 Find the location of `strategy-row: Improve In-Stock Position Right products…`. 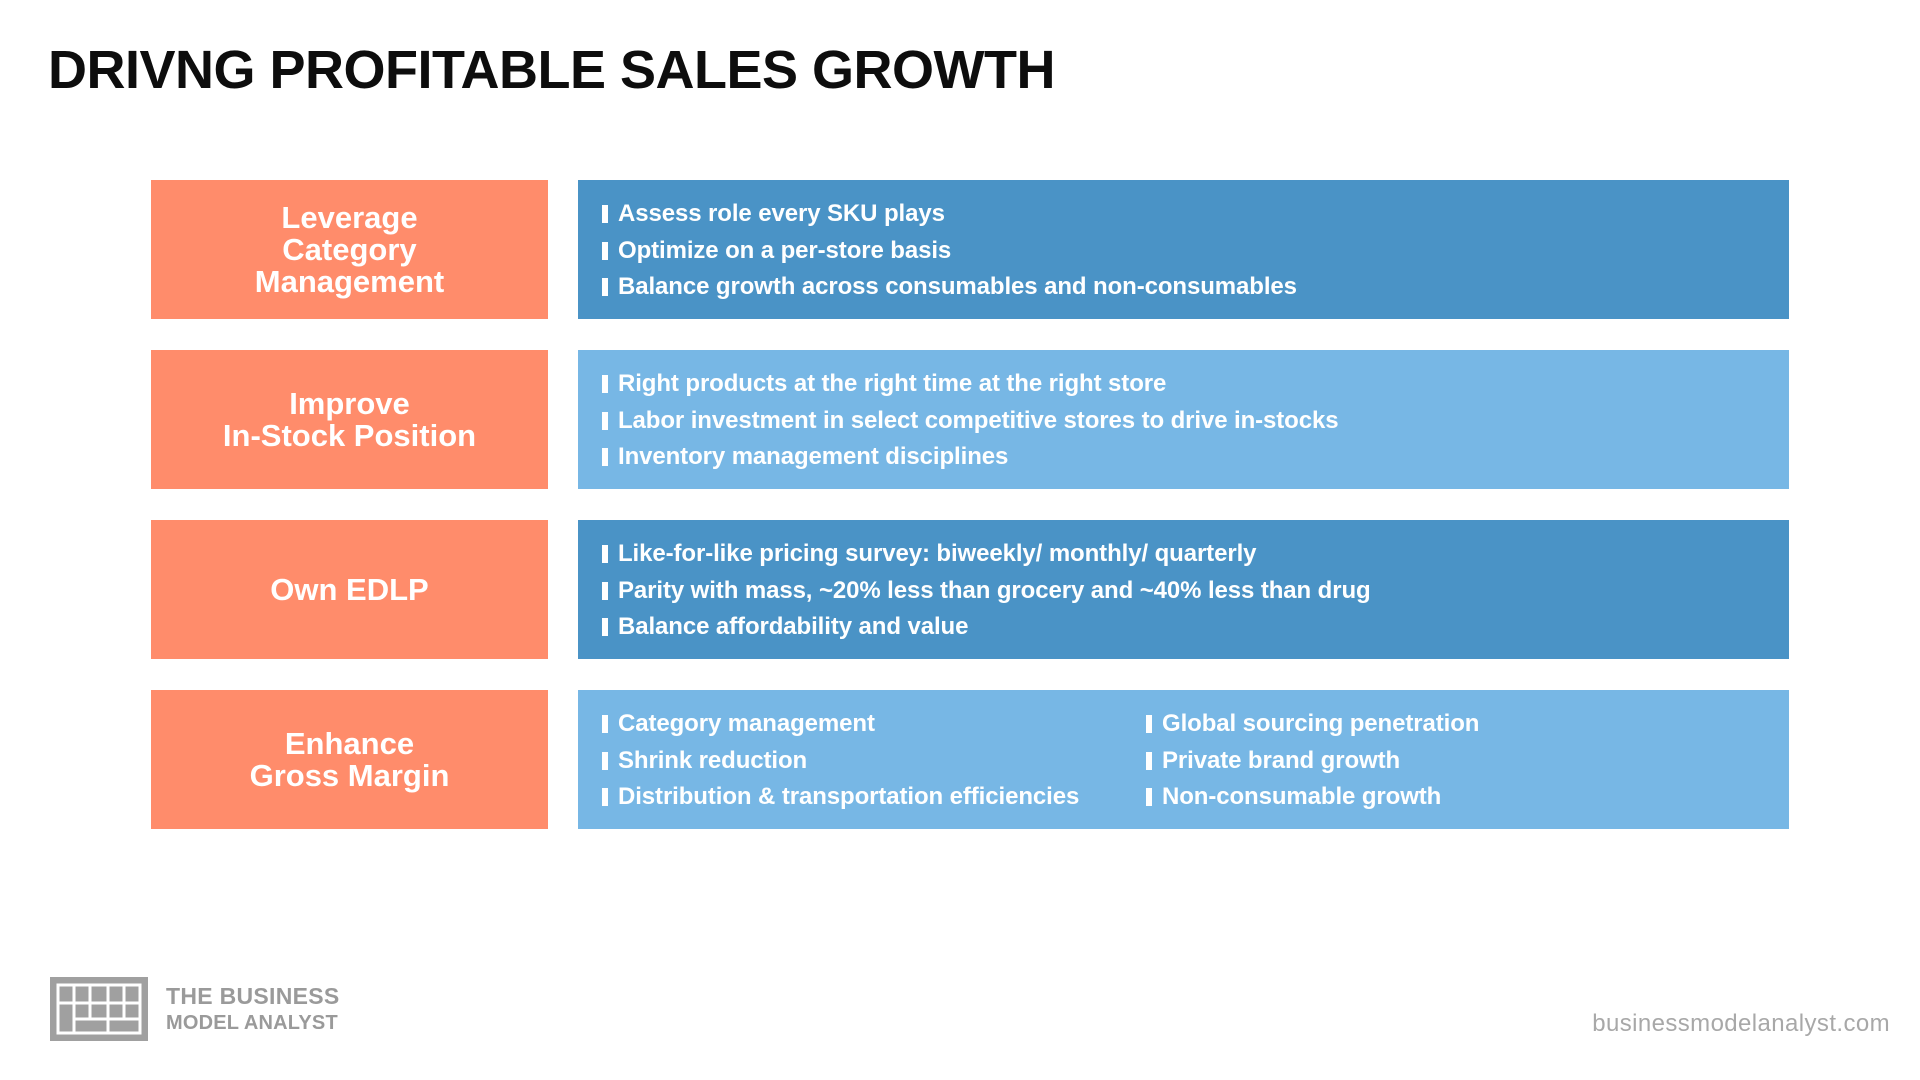

strategy-row: Improve In-Stock Position Right products… is located at coordinates (970, 419).